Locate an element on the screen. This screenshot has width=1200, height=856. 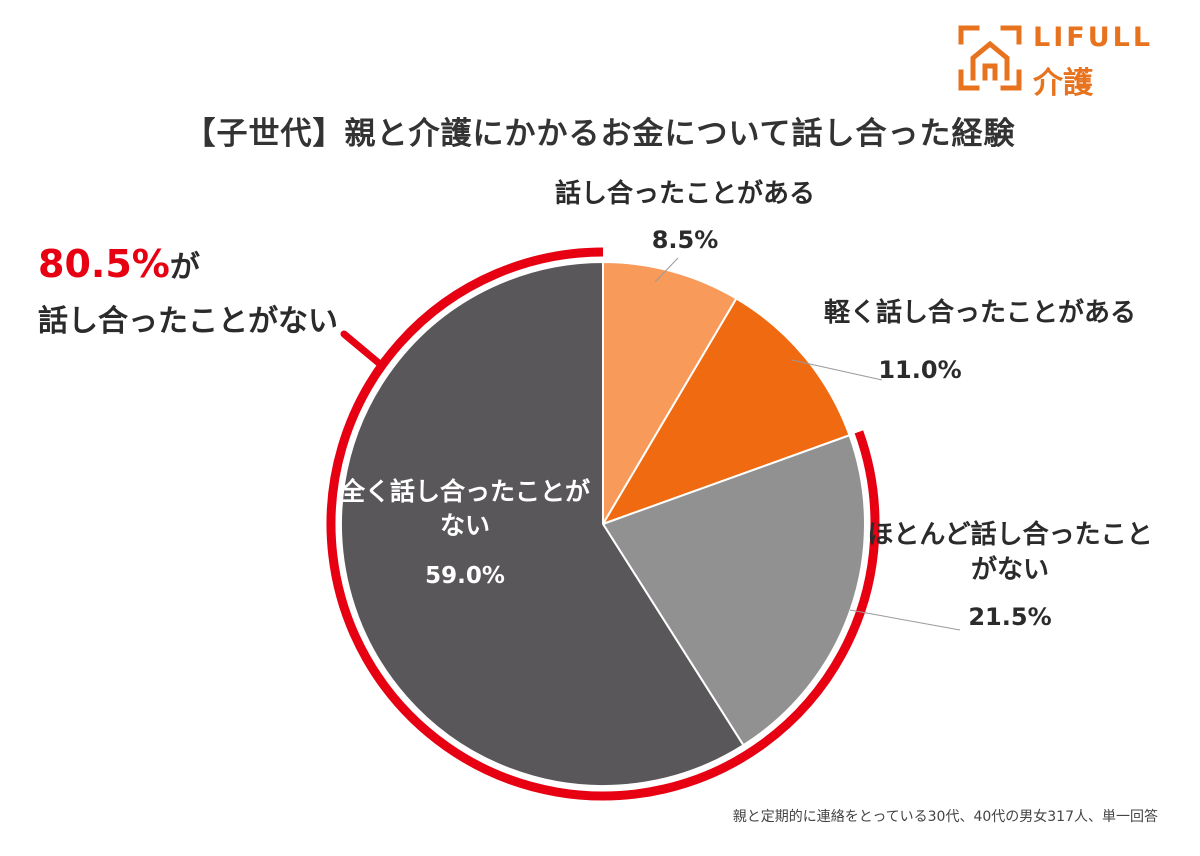
slice-2-label: 軽く話し合ったことがある is located at coordinates (979, 313).